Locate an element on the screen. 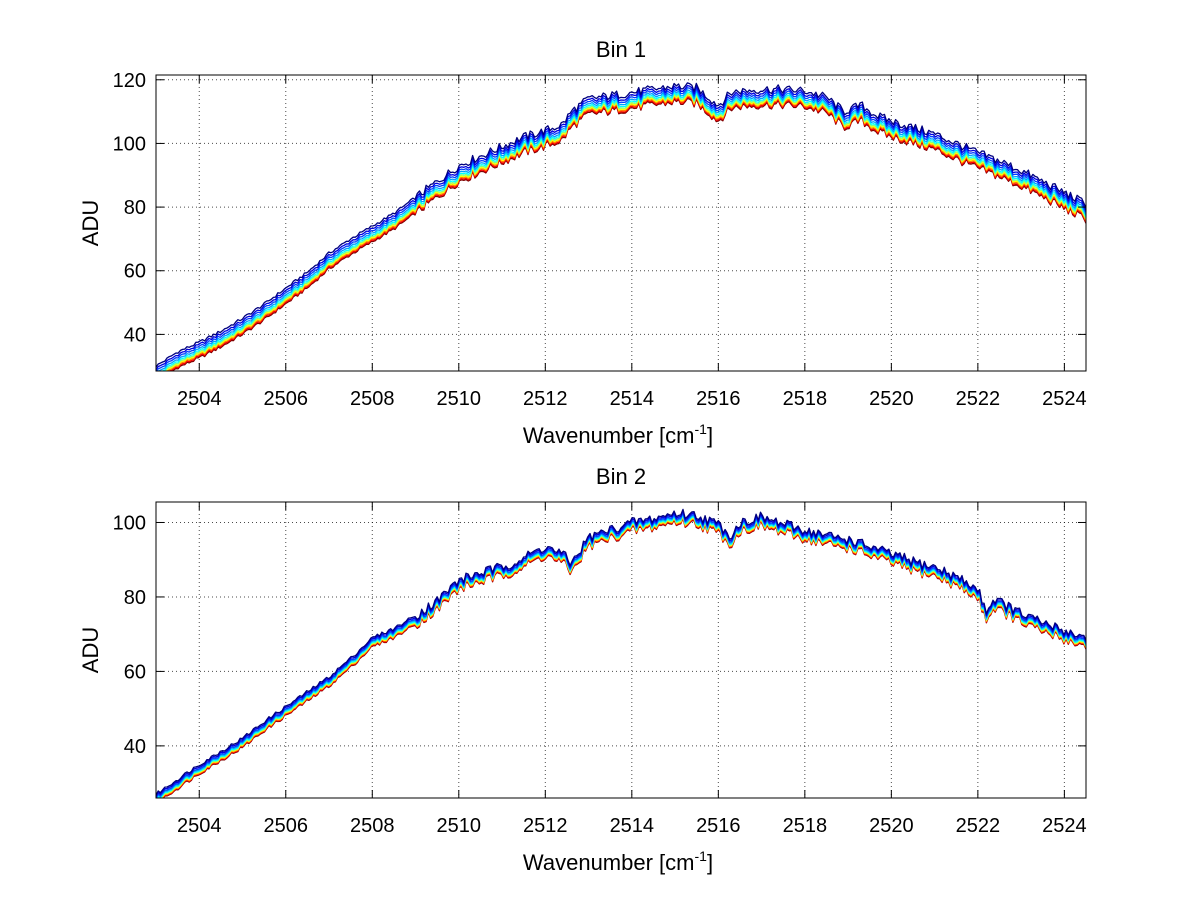 This screenshot has height=901, width=1200. y-tick-label: 120 is located at coordinates (129, 81).